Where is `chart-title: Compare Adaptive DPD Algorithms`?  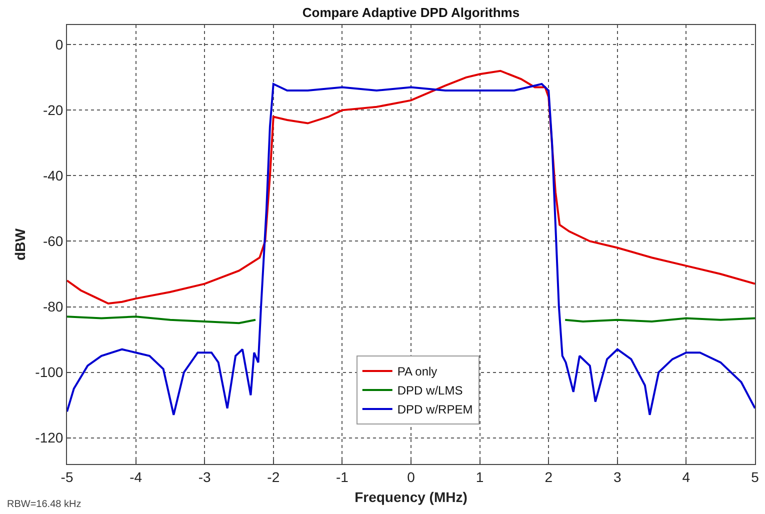
chart-title: Compare Adaptive DPD Algorithms is located at coordinates (411, 12).